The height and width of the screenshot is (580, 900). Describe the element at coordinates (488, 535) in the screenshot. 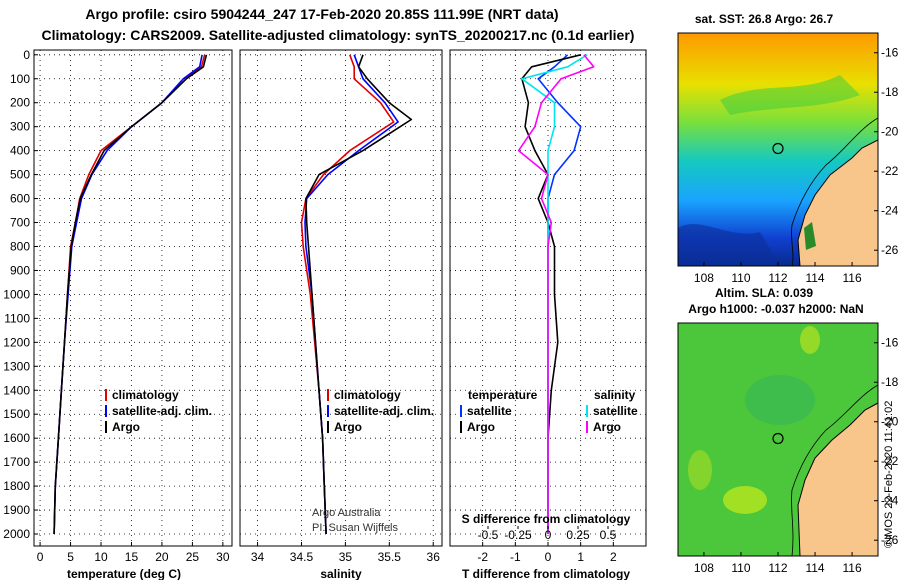

I see `s-tick-label: -0.5` at that location.